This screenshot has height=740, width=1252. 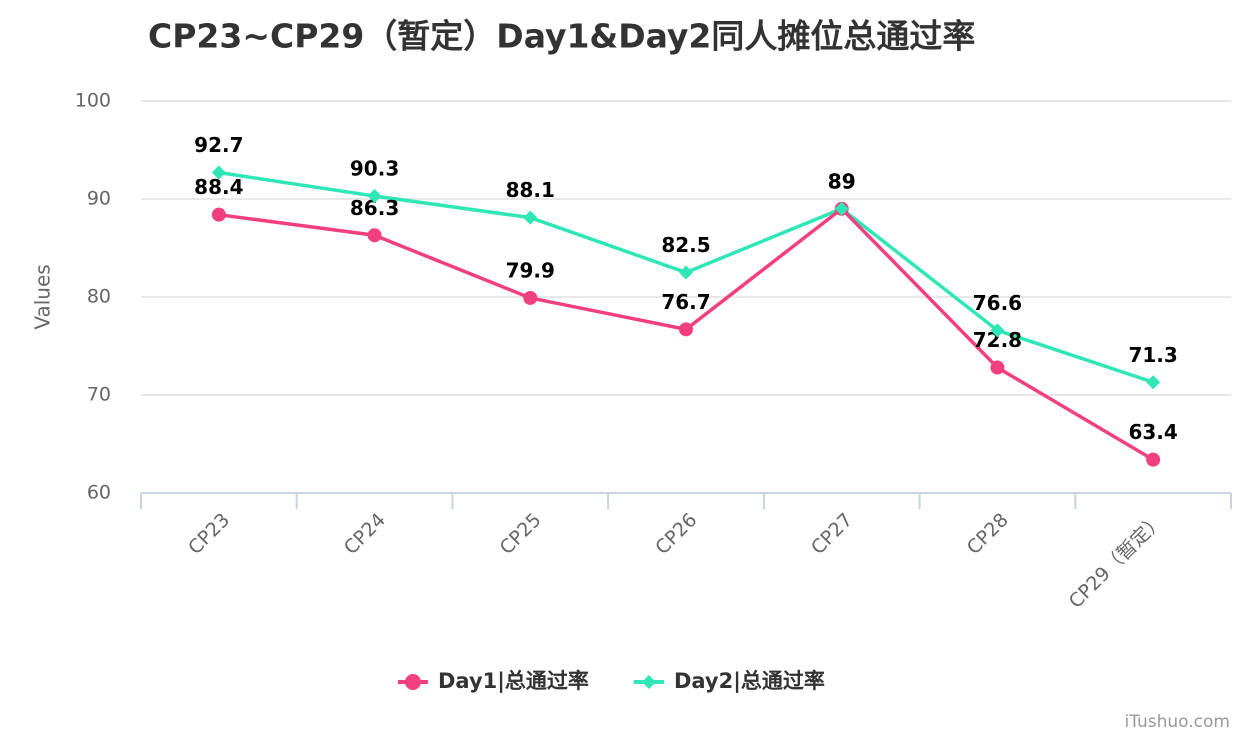 I want to click on data-label: 82.5, so click(x=685, y=245).